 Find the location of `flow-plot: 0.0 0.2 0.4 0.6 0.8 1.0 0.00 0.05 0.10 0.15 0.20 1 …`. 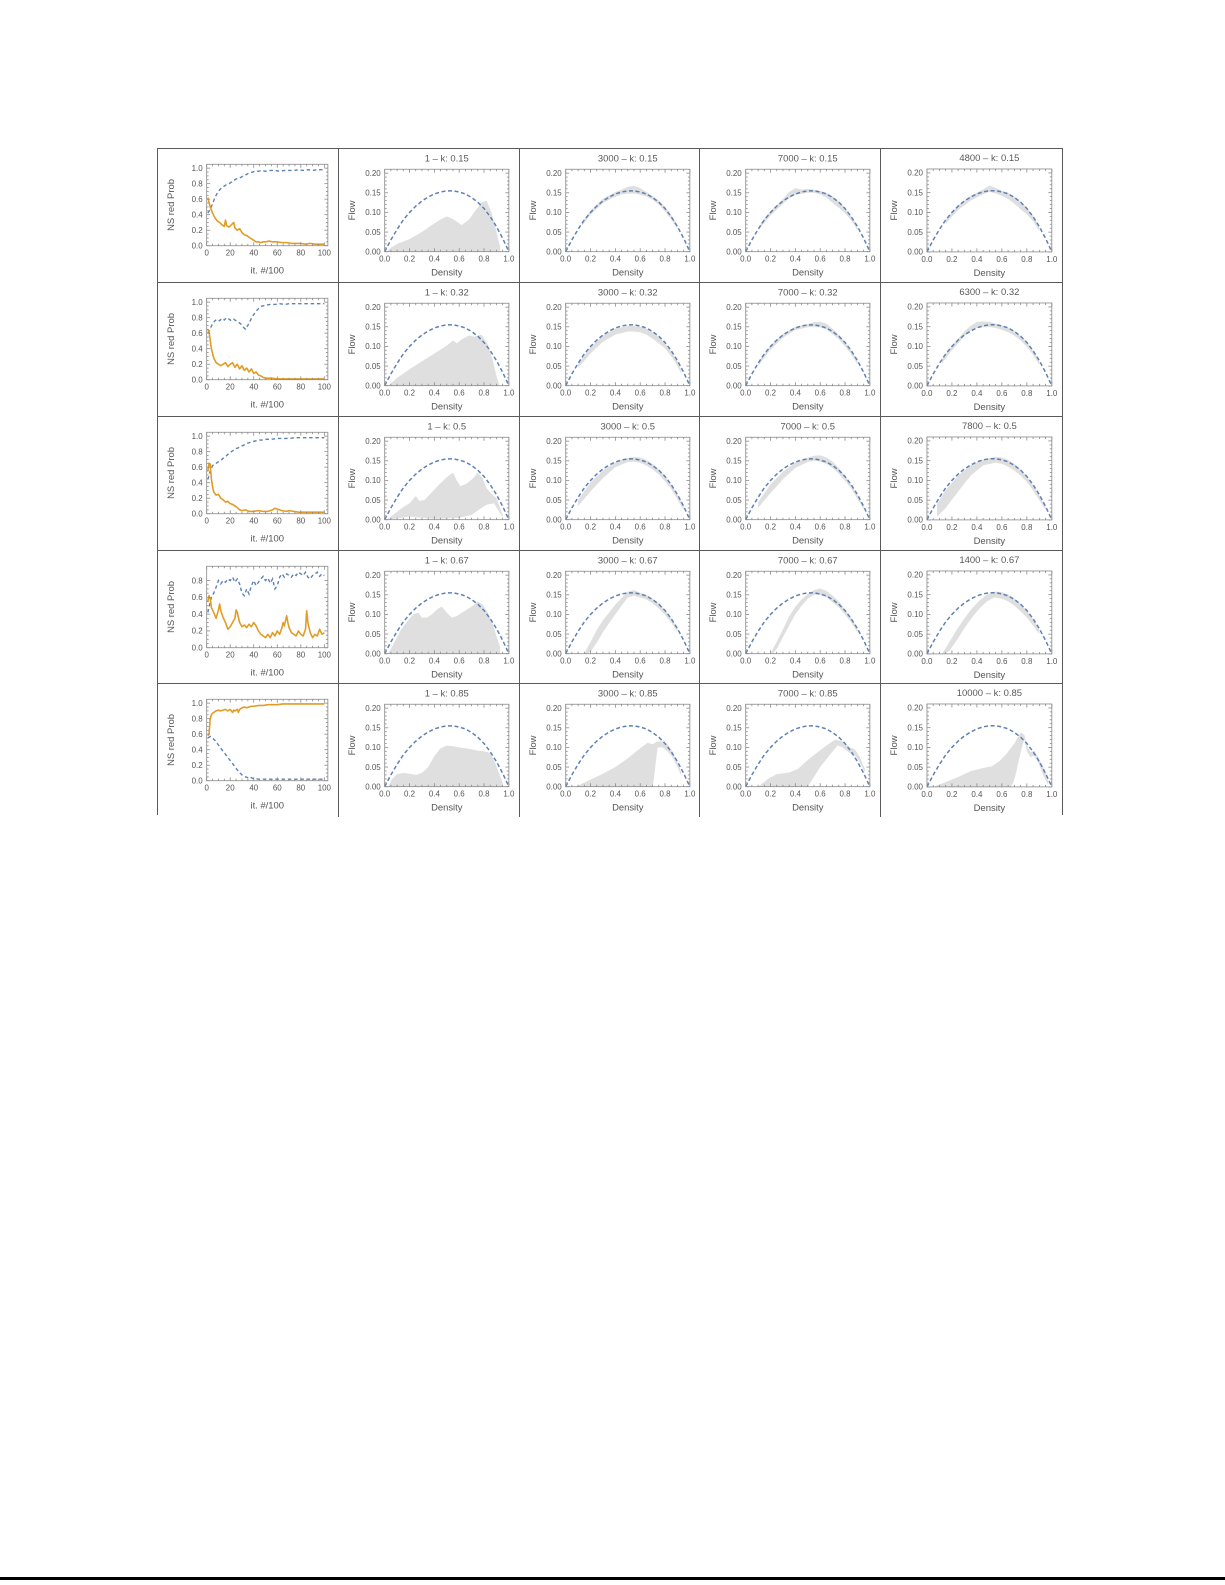

flow-plot: 0.0 0.2 0.4 0.6 0.8 1.0 0.00 0.05 0.10 0.15 0.20 1 … is located at coordinates (430, 215).